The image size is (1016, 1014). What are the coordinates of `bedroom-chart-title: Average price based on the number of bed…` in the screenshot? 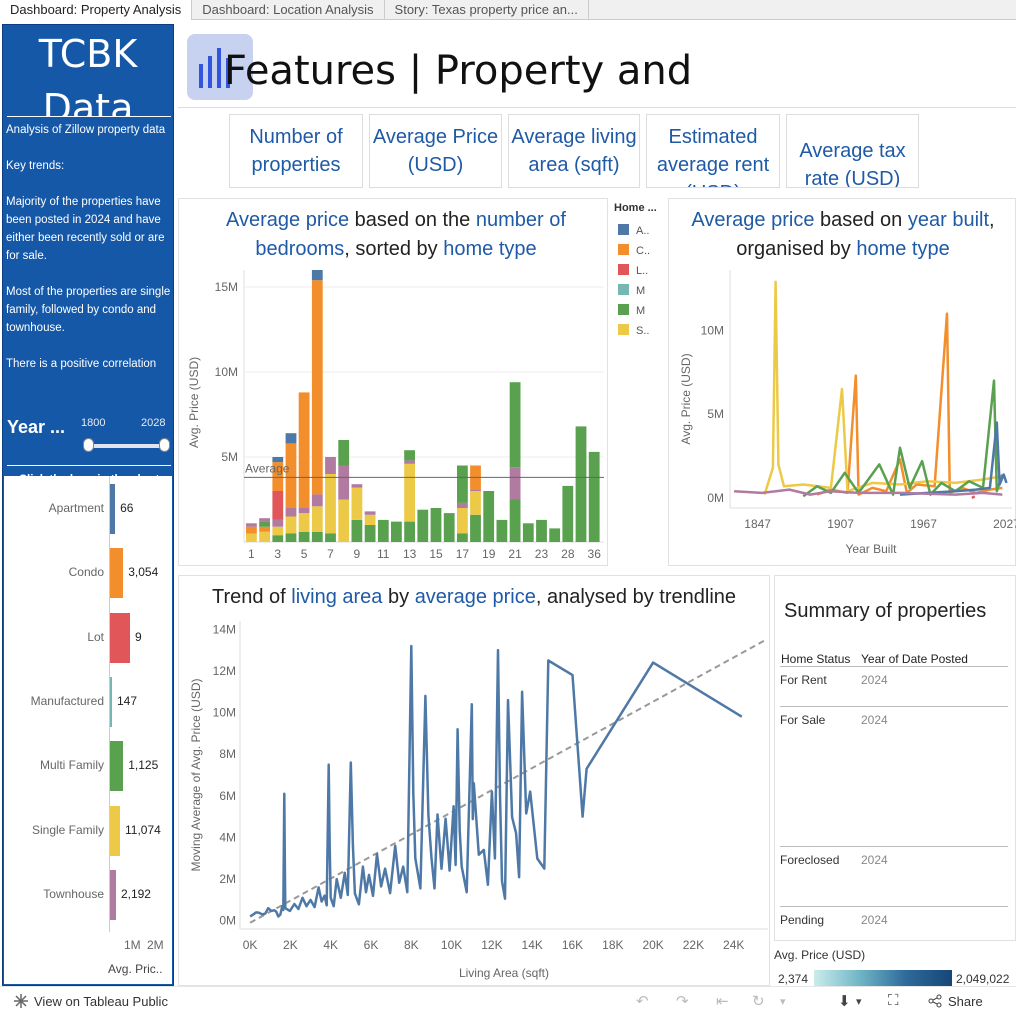 It's located at (396, 235).